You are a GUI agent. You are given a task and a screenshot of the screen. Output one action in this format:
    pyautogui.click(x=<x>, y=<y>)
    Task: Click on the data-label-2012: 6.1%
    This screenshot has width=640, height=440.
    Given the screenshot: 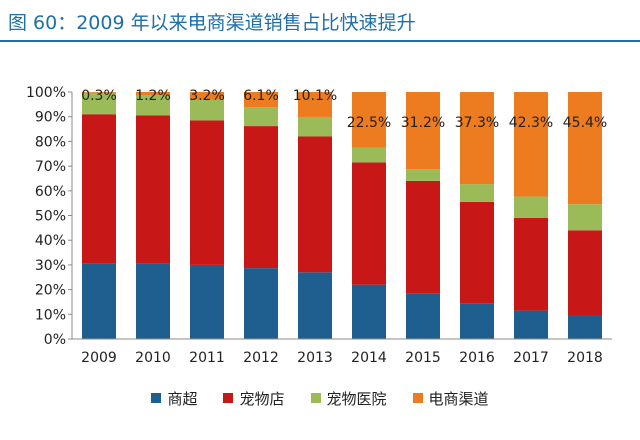 What is the action you would take?
    pyautogui.click(x=261, y=96)
    